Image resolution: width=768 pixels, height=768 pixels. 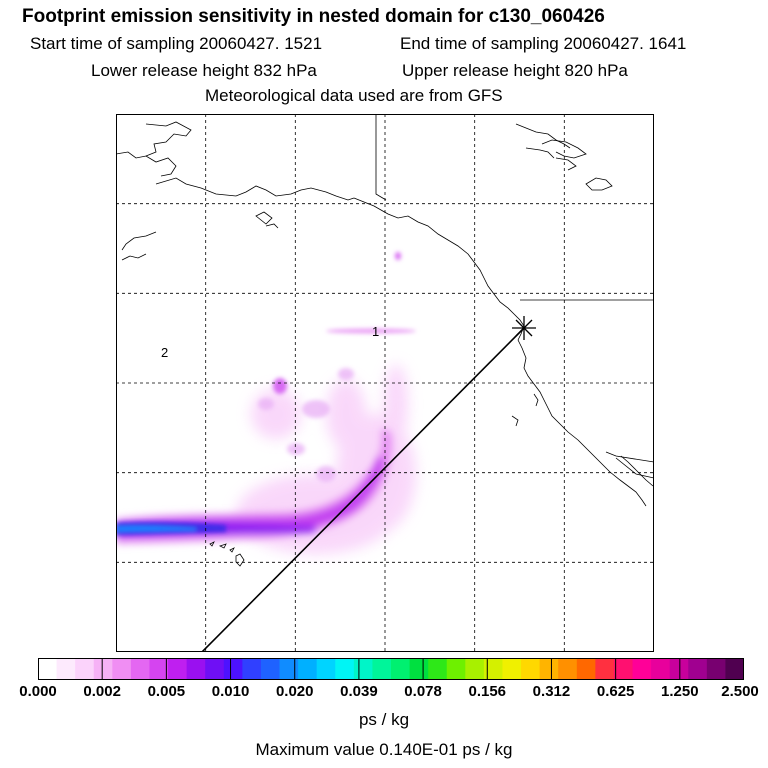 What do you see at coordinates (38, 691) in the screenshot?
I see `colorbar-tick-label: 0.000` at bounding box center [38, 691].